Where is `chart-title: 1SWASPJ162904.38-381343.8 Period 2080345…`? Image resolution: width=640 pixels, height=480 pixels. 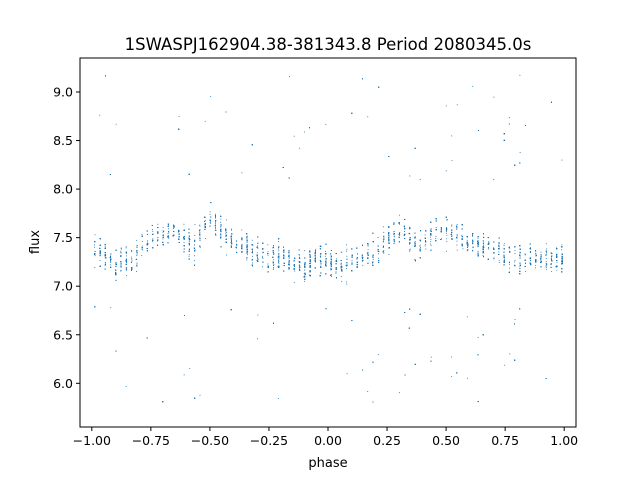 chart-title: 1SWASPJ162904.38-381343.8 Period 2080345… is located at coordinates (328, 44).